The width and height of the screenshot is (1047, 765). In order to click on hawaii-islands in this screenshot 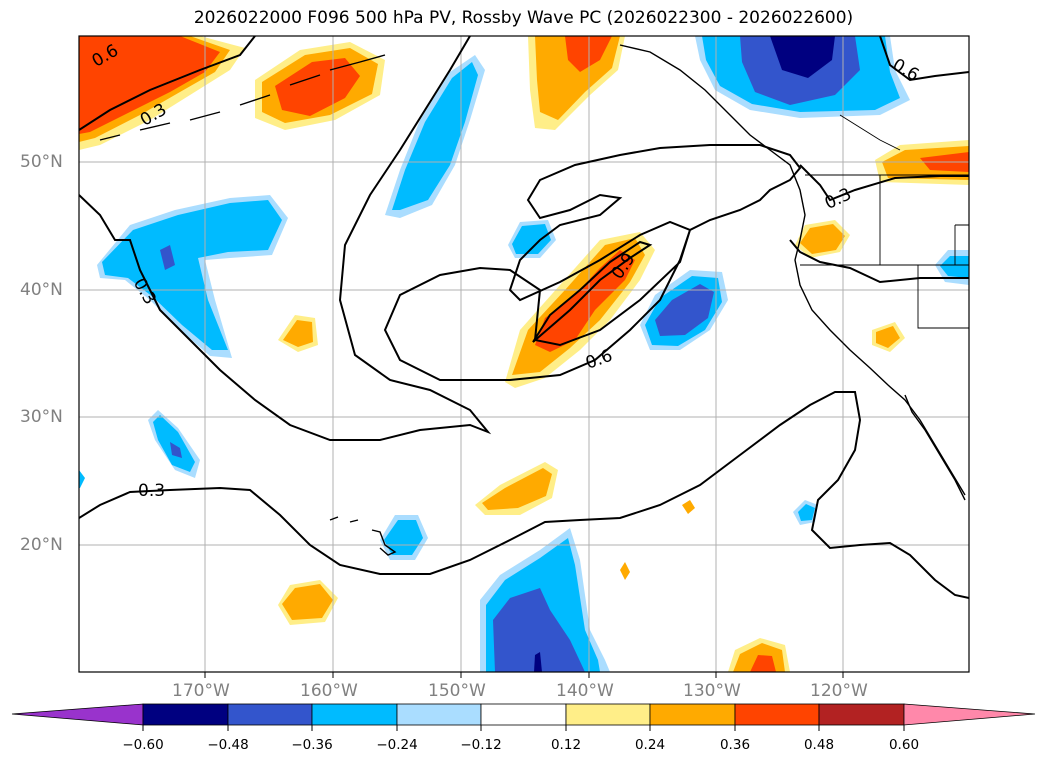, I will do `click(363, 536)`.